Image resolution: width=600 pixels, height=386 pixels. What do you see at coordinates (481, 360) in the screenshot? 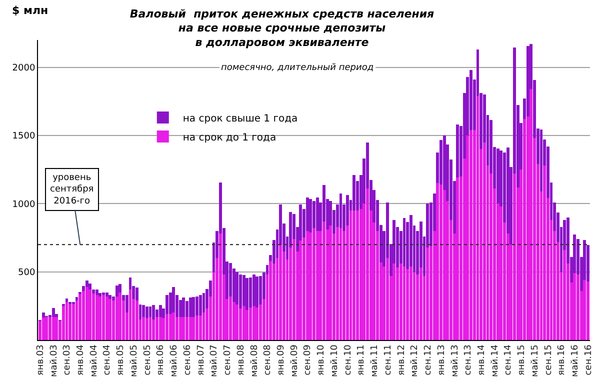
I see `x-tick-label: янв.14` at bounding box center [481, 360].